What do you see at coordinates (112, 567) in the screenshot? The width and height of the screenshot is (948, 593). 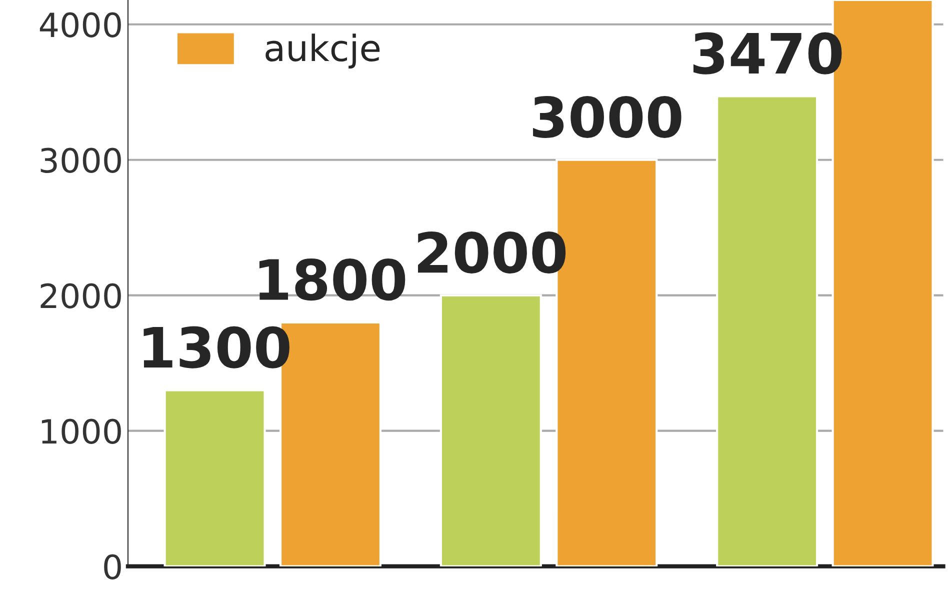 I see `y-tick-label: 0` at bounding box center [112, 567].